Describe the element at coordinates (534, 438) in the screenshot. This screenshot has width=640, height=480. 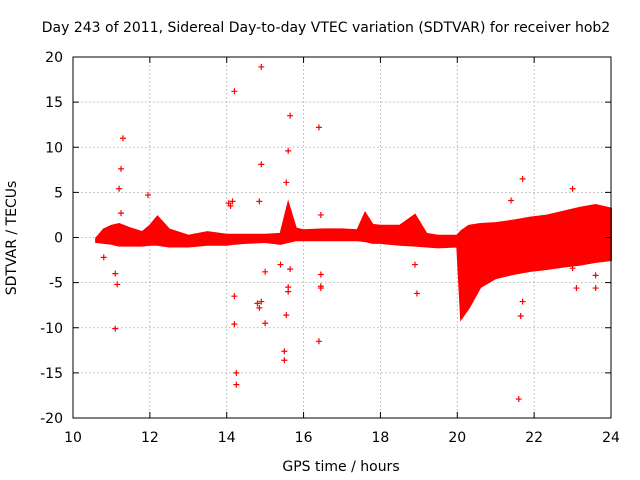
I see `x-tick-label: 22` at that location.